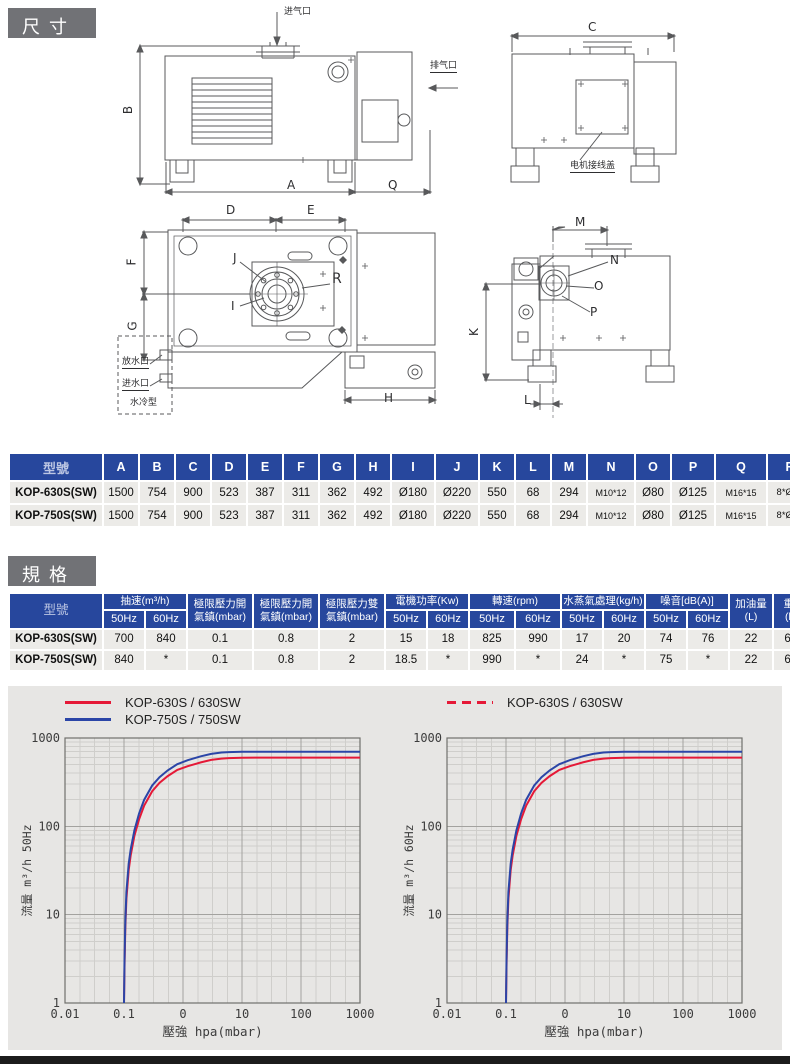 Image resolution: width=790 pixels, height=1064 pixels. Describe the element at coordinates (492, 639) in the screenshot. I see `value-cell: 825` at that location.